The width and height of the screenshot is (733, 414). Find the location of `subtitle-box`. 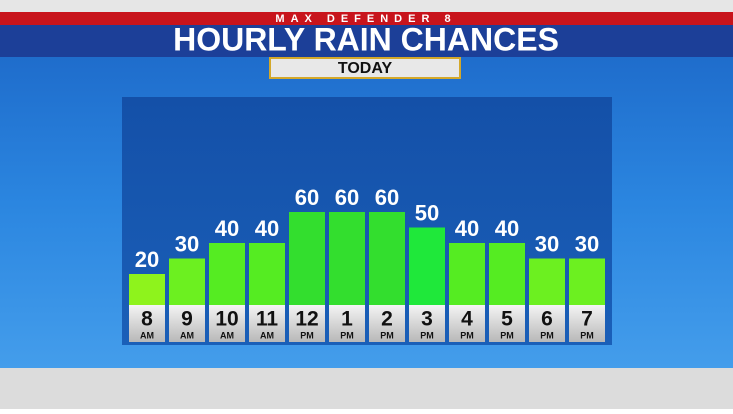

subtitle-box is located at coordinates (365, 68).